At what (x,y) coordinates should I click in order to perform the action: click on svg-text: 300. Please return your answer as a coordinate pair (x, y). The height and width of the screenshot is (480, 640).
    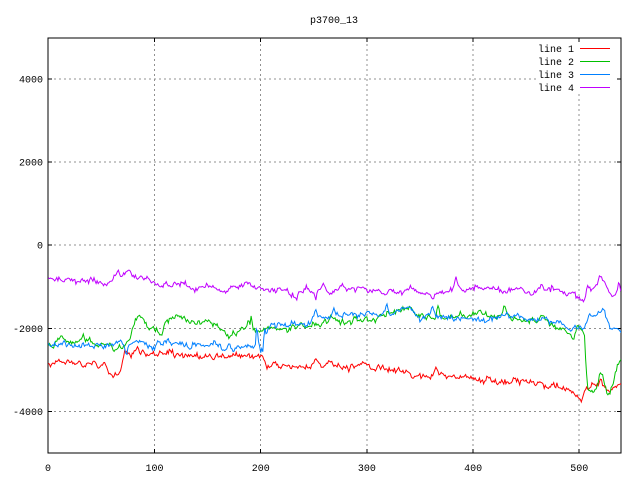
    Looking at the image, I should click on (367, 469).